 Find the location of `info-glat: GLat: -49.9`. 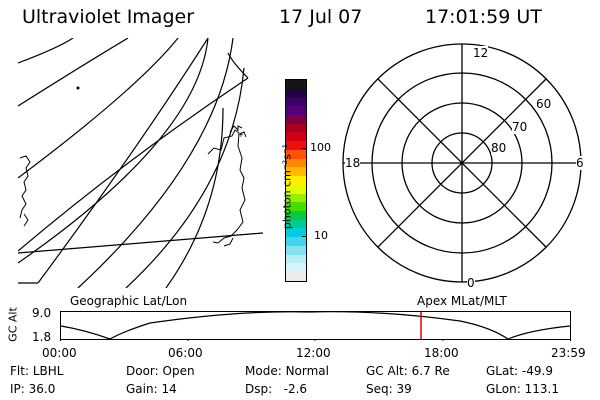

info-glat: GLat: -49.9 is located at coordinates (519, 371).